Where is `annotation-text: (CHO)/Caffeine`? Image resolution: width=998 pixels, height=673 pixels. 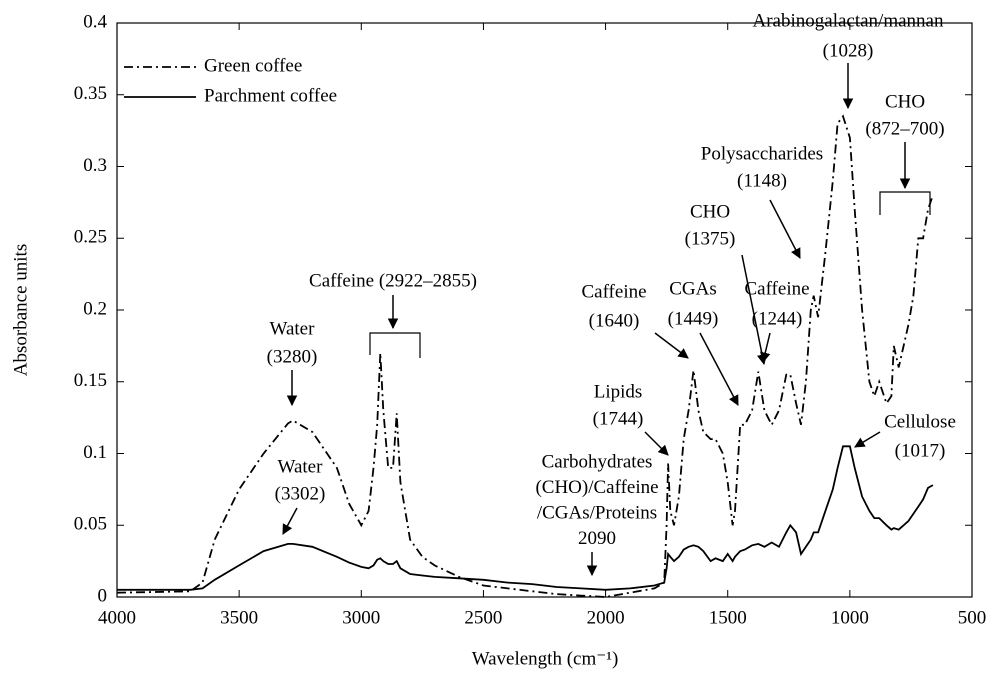 annotation-text: (CHO)/Caffeine is located at coordinates (596, 487).